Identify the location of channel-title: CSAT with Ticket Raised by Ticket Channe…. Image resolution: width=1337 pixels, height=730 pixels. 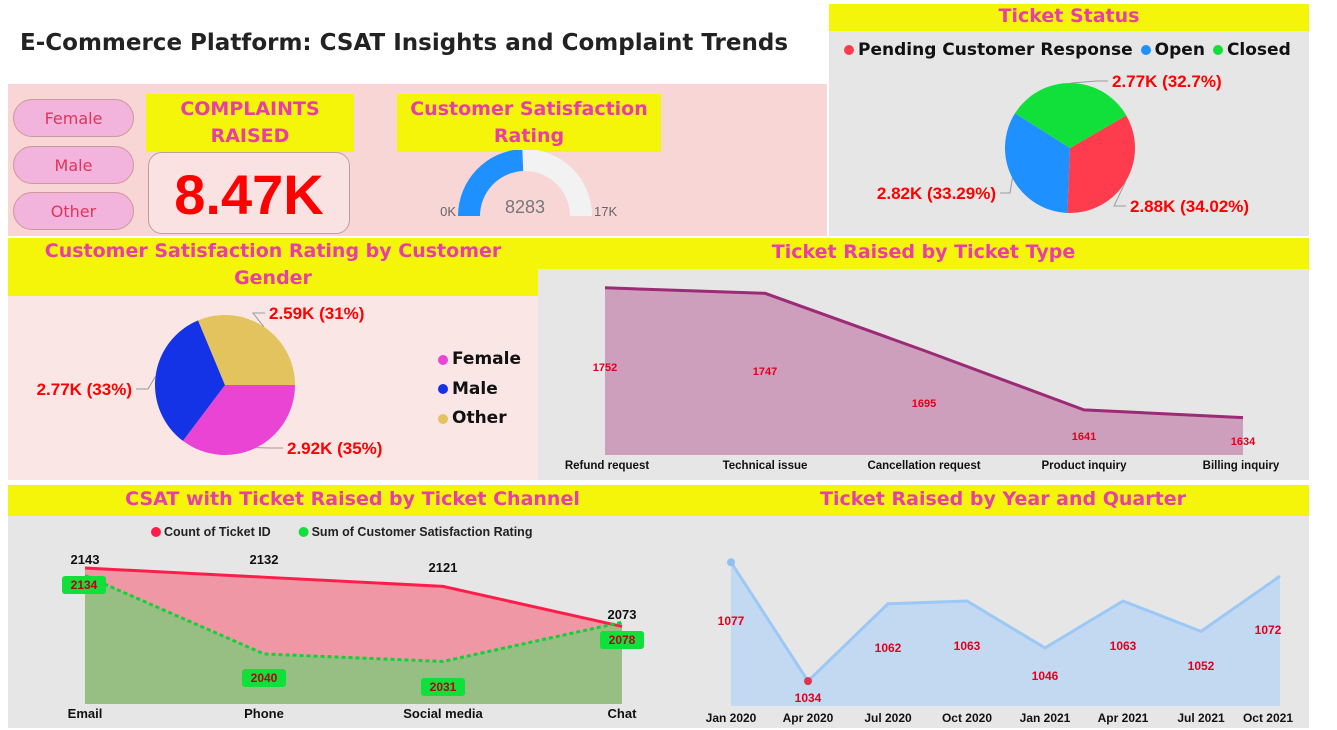
(352, 500).